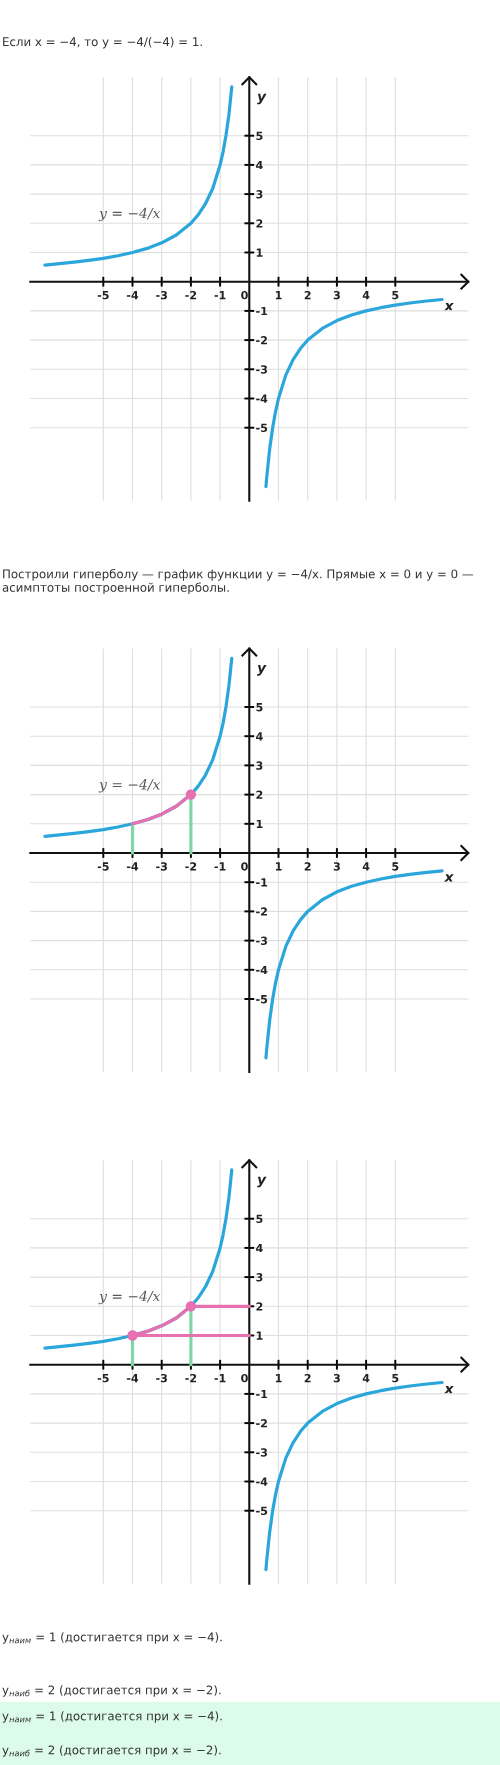  I want to click on chart-title: Построили гиперболу — график функции y = −4/x. Прямые x = 0 и y = 0 — асимптоты построенной гиперболы., so click(238, 582).